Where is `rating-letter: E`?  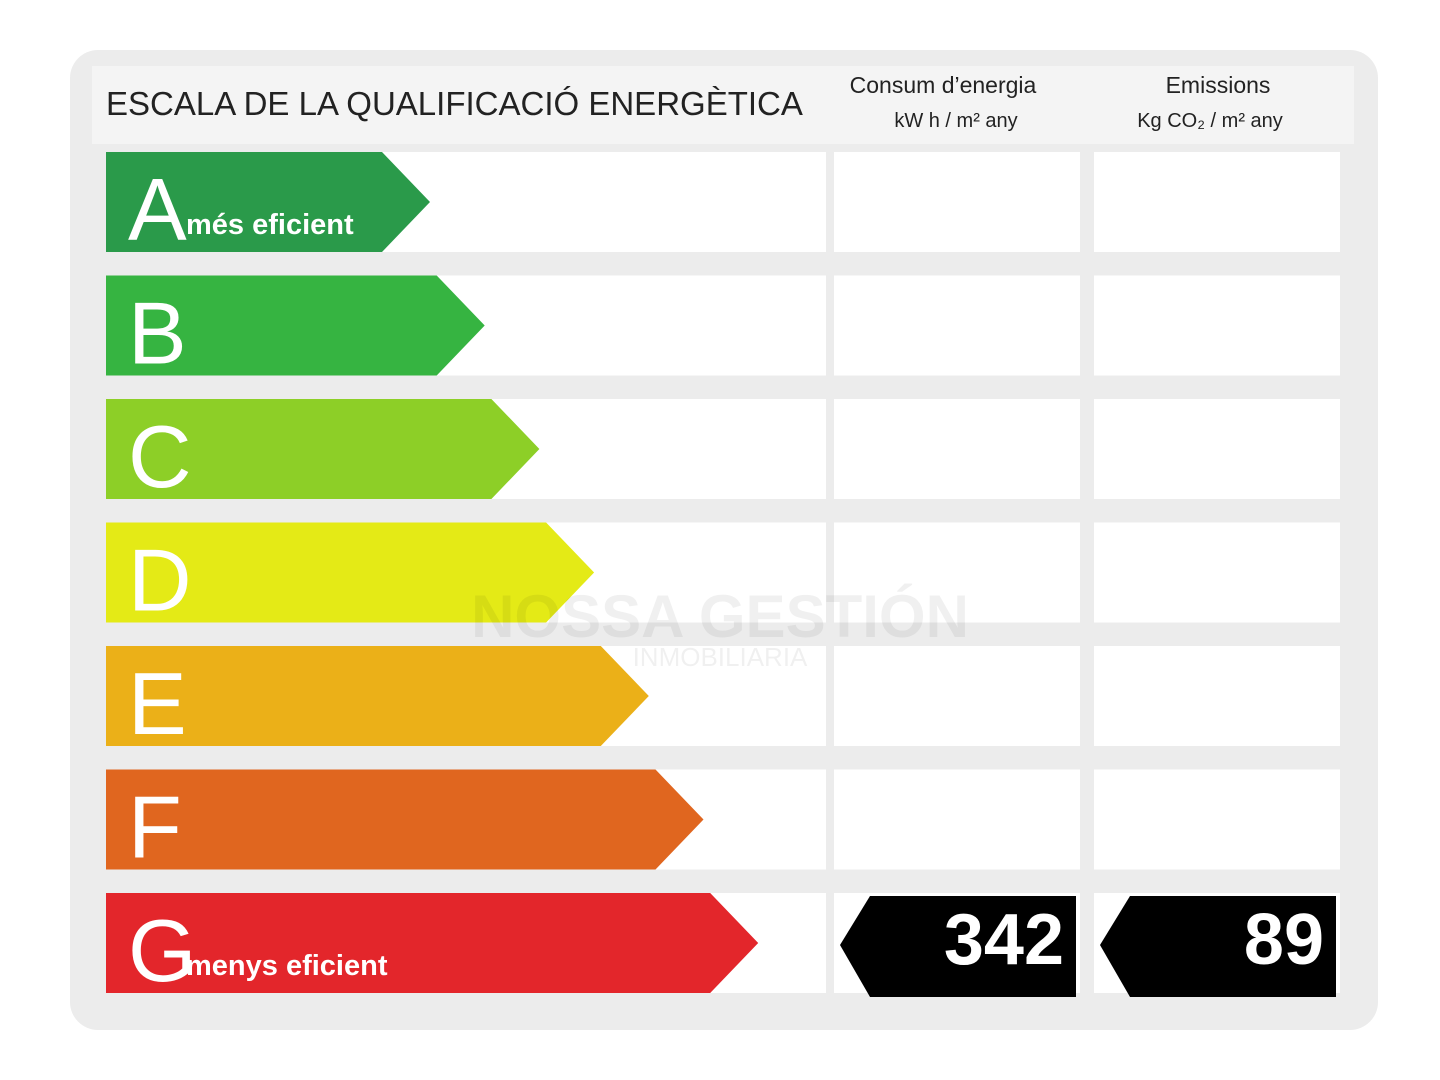 rating-letter: E is located at coordinates (157, 703).